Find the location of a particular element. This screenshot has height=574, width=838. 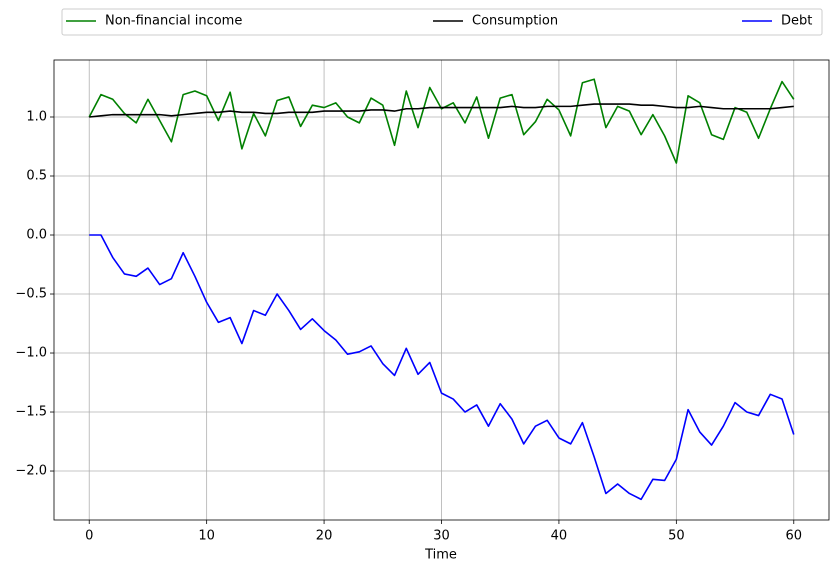

legend-label: Consumption is located at coordinates (515, 21).